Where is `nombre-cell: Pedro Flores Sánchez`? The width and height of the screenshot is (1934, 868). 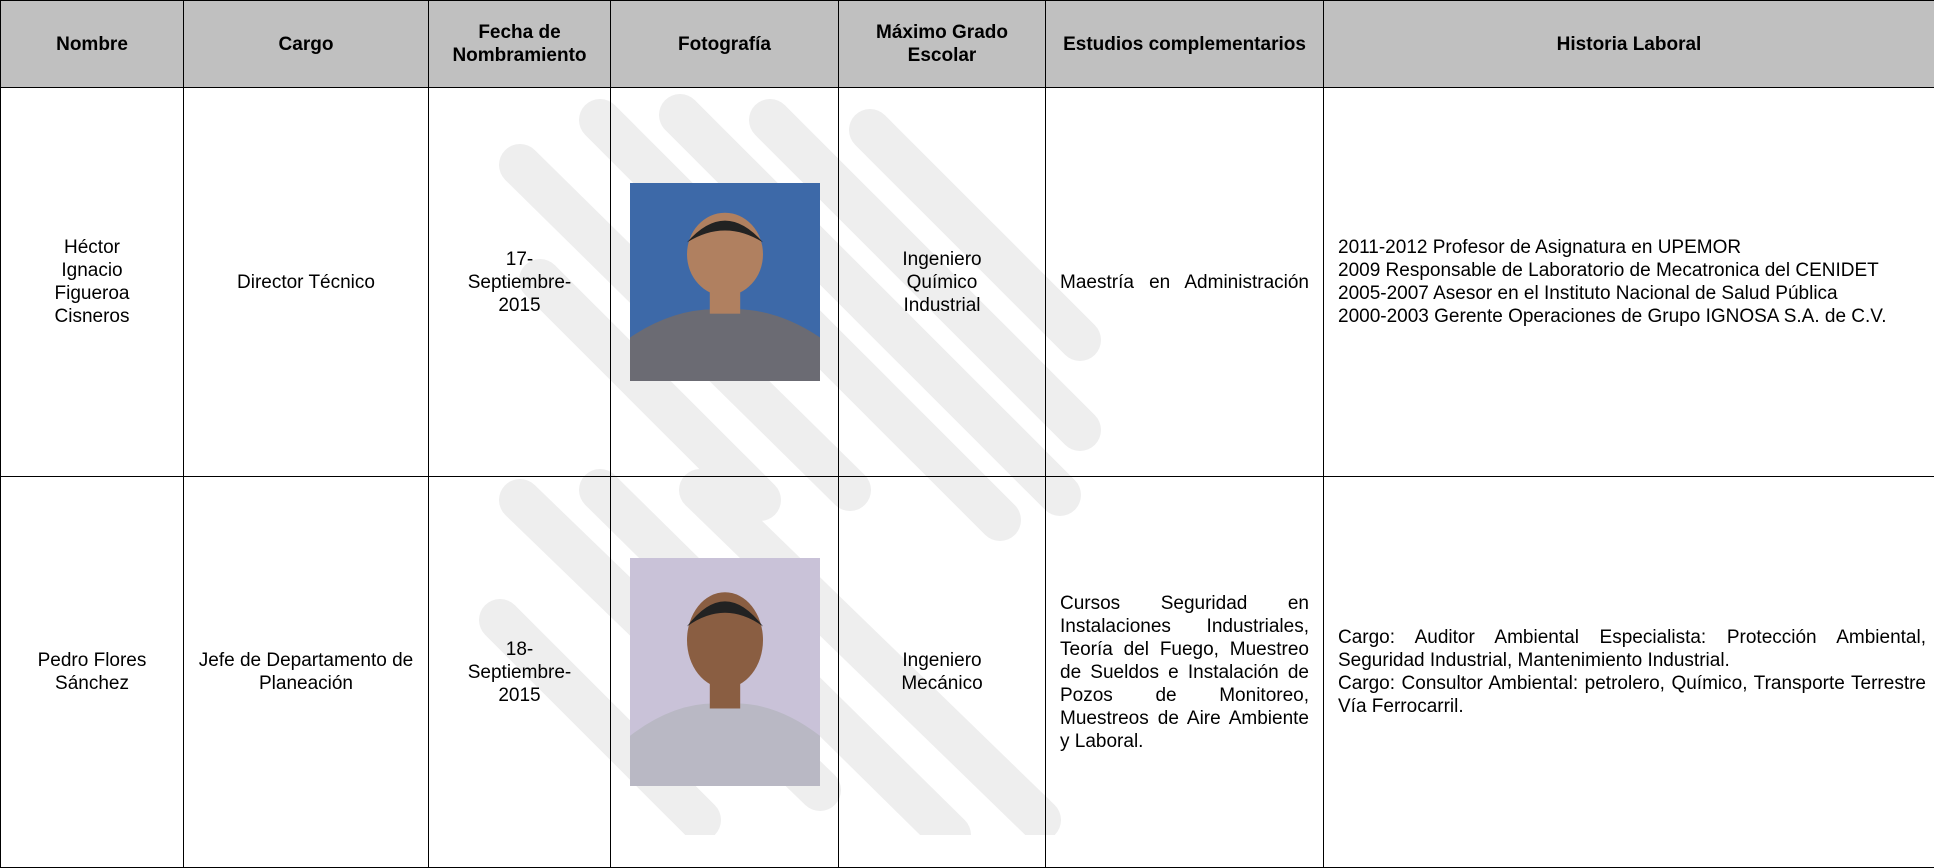 nombre-cell: Pedro Flores Sánchez is located at coordinates (92, 672).